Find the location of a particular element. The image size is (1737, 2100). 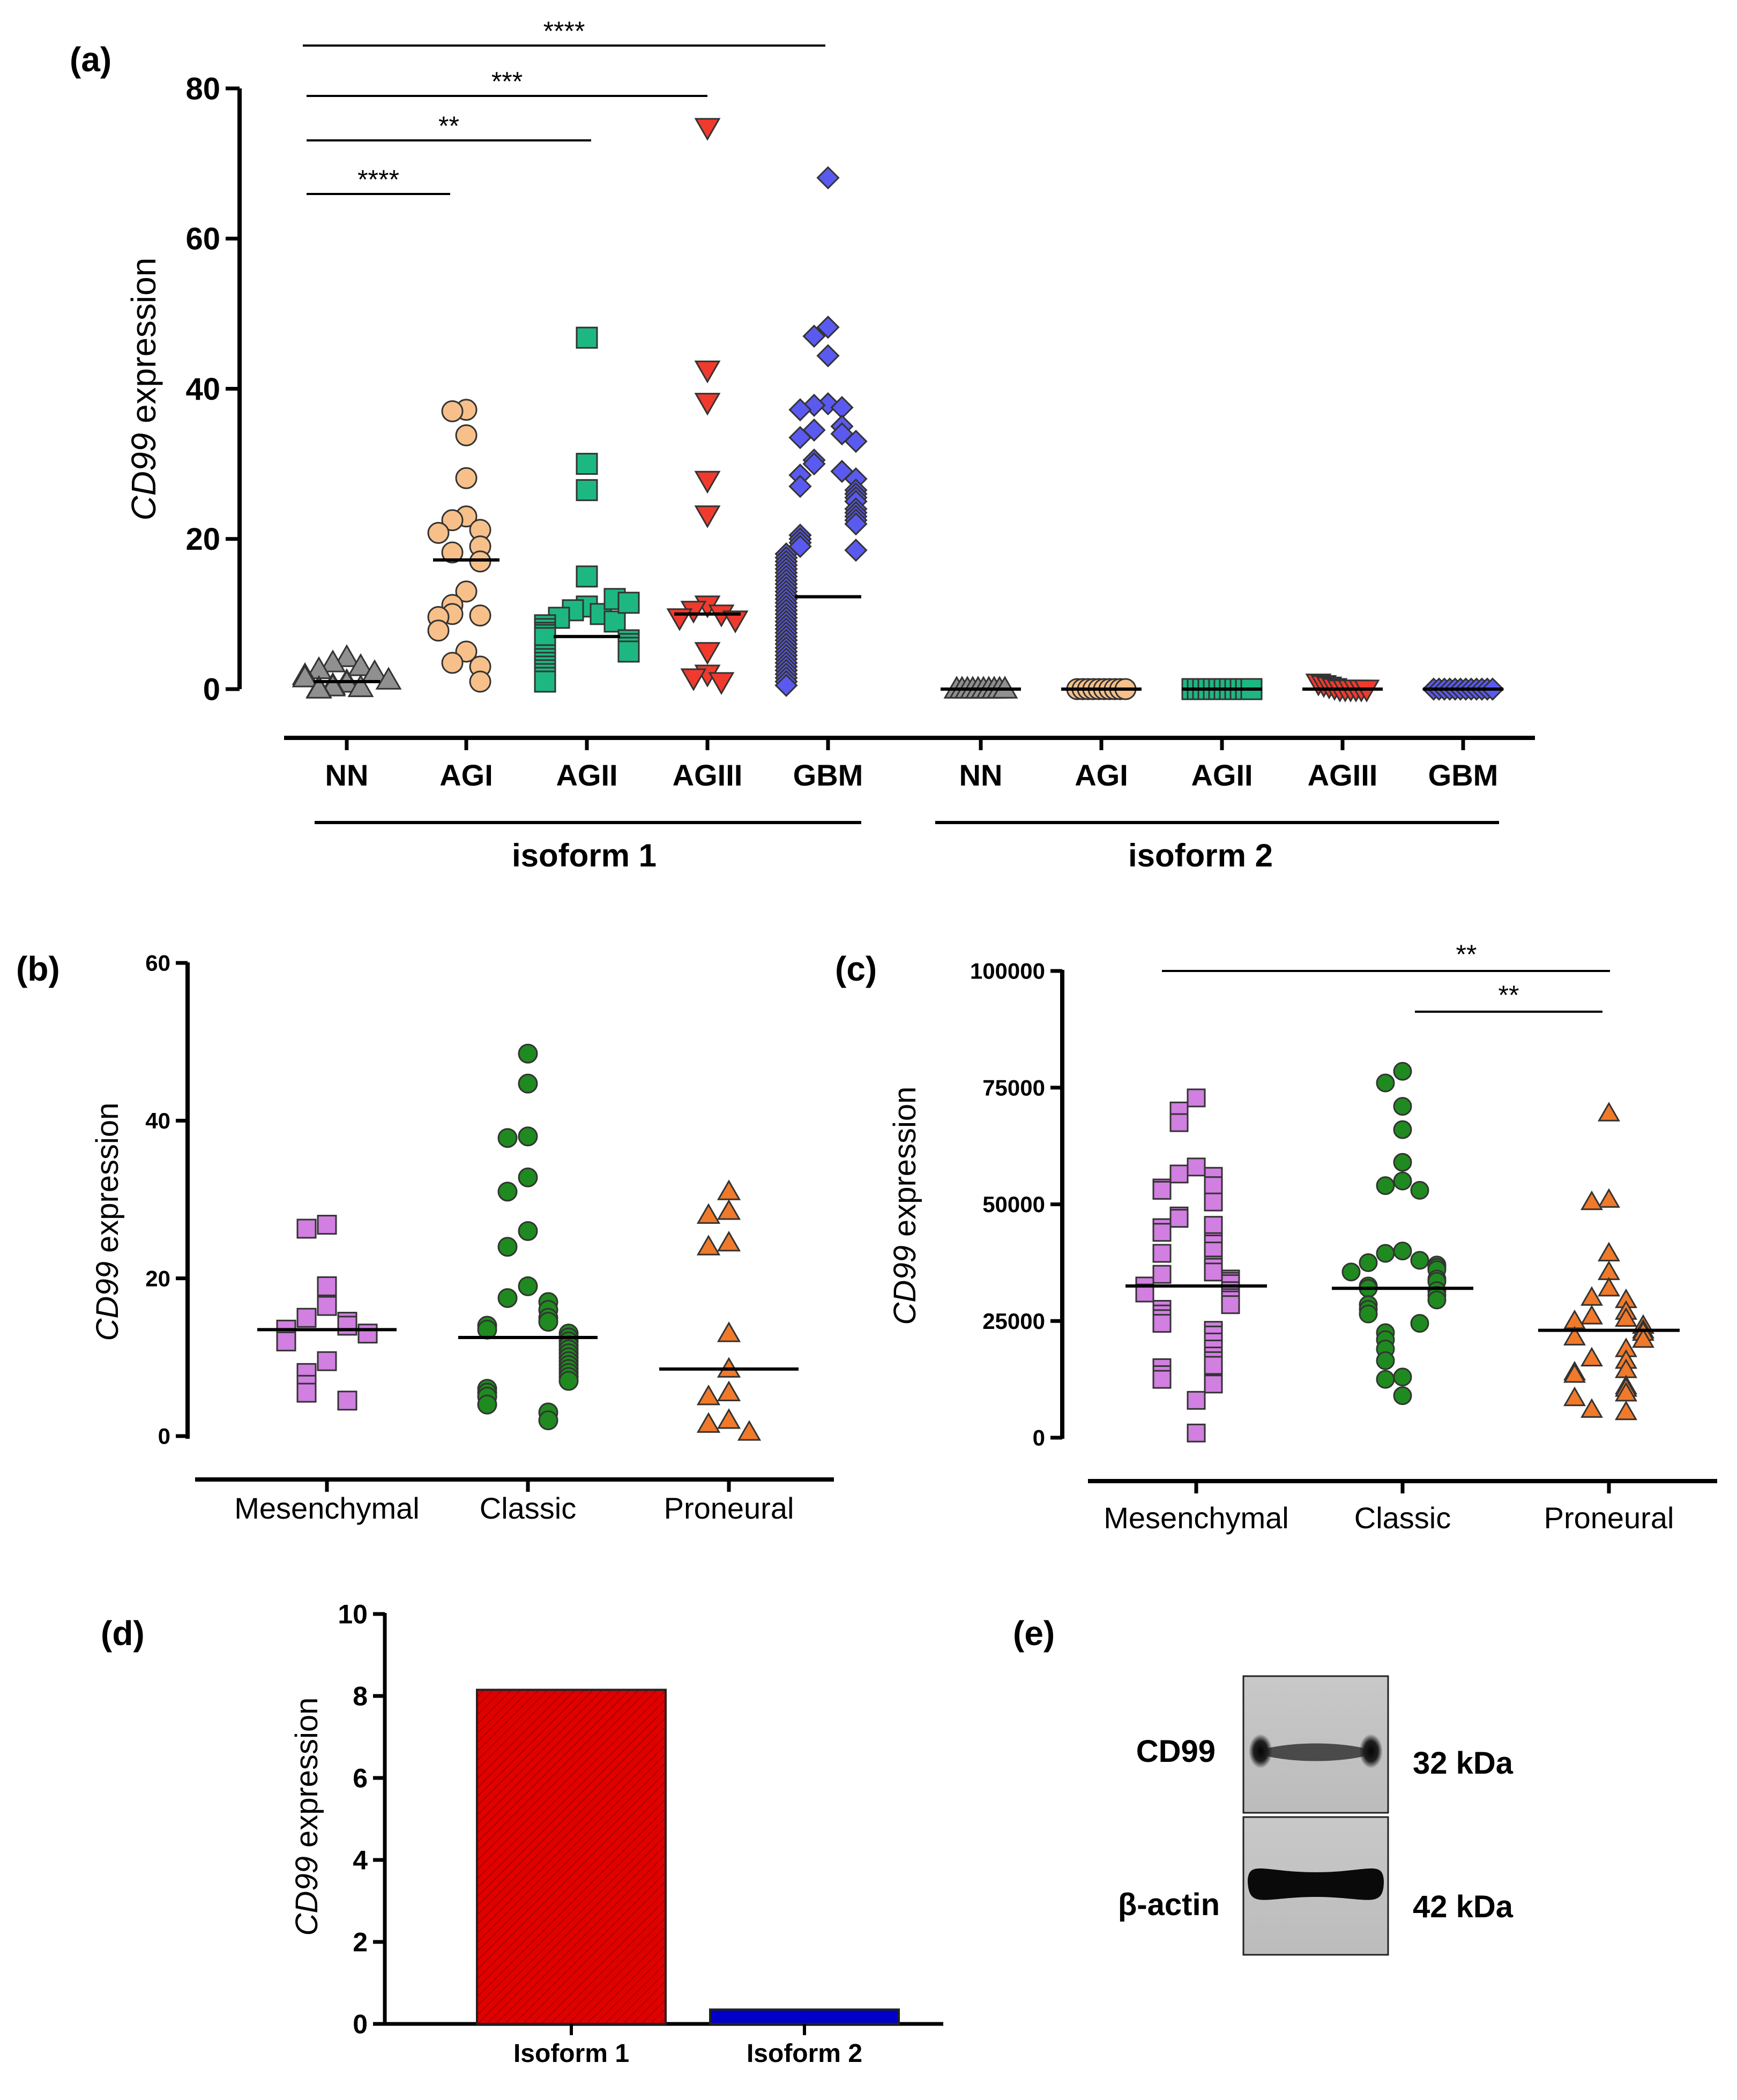

panel-d-y-tick-label: 8 is located at coordinates (360, 1697).